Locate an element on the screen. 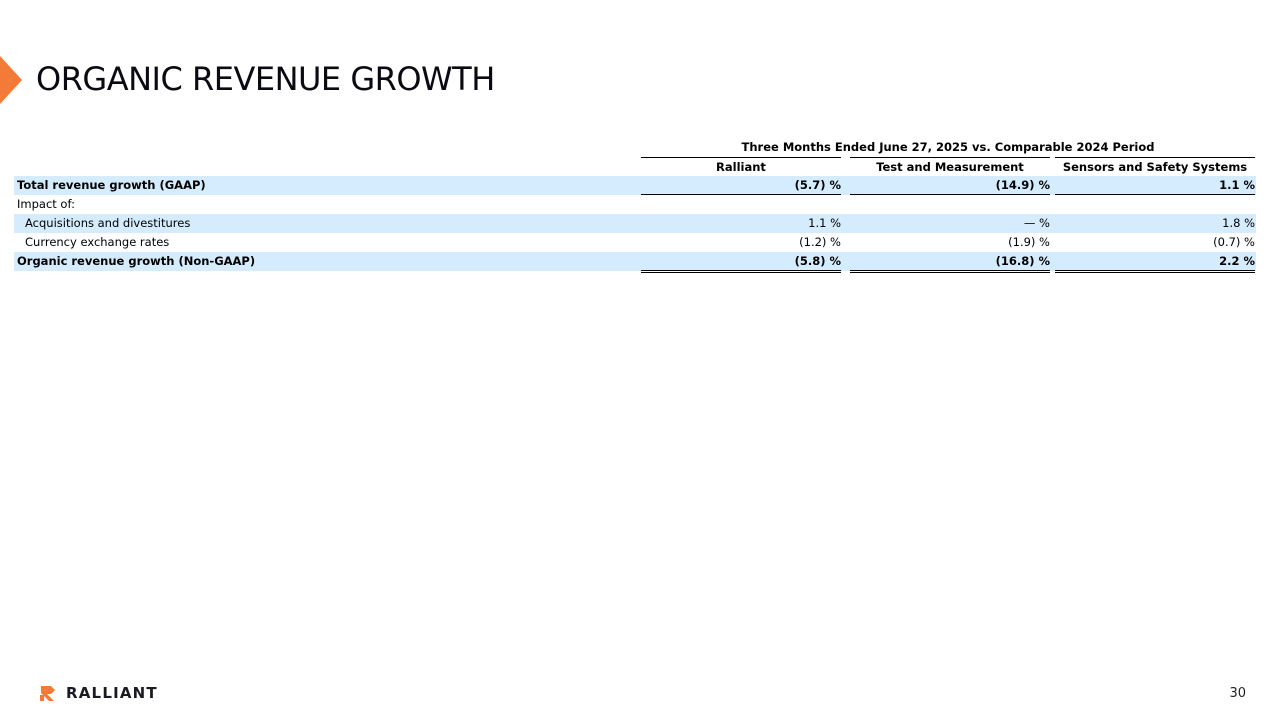 This screenshot has height=720, width=1280. value-ralliant: (1.2) % is located at coordinates (820, 242).